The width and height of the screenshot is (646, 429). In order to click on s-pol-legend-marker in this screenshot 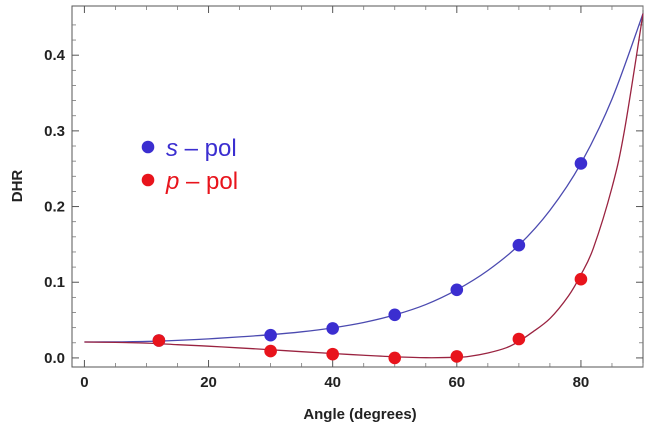, I will do `click(148, 147)`.